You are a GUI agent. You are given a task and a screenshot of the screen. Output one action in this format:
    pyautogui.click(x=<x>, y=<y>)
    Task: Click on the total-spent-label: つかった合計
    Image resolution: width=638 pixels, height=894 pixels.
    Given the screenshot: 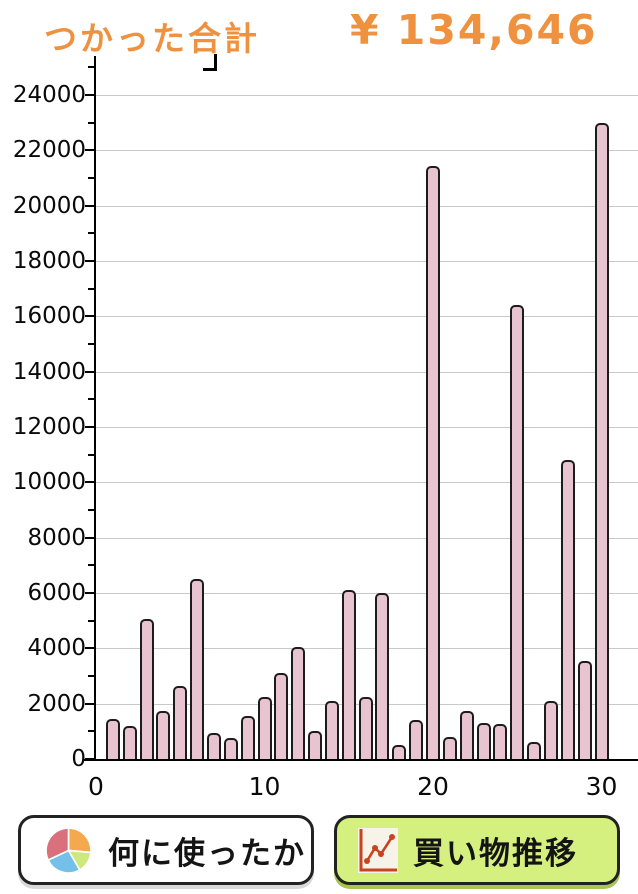 What is the action you would take?
    pyautogui.click(x=152, y=38)
    